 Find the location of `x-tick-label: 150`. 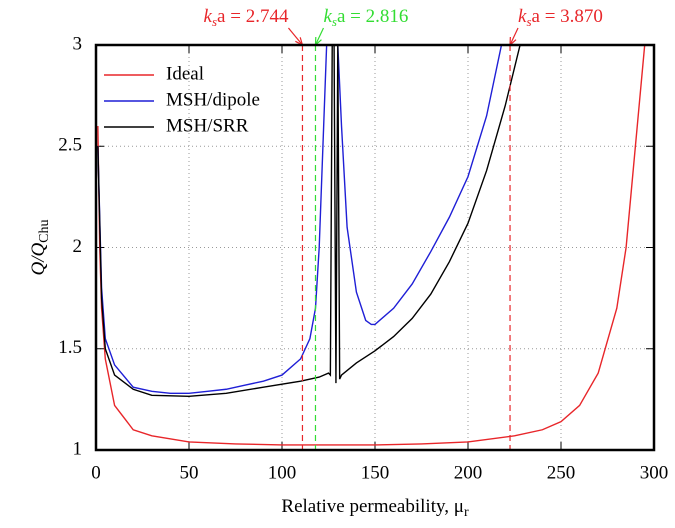

x-tick-label: 150 is located at coordinates (375, 472).